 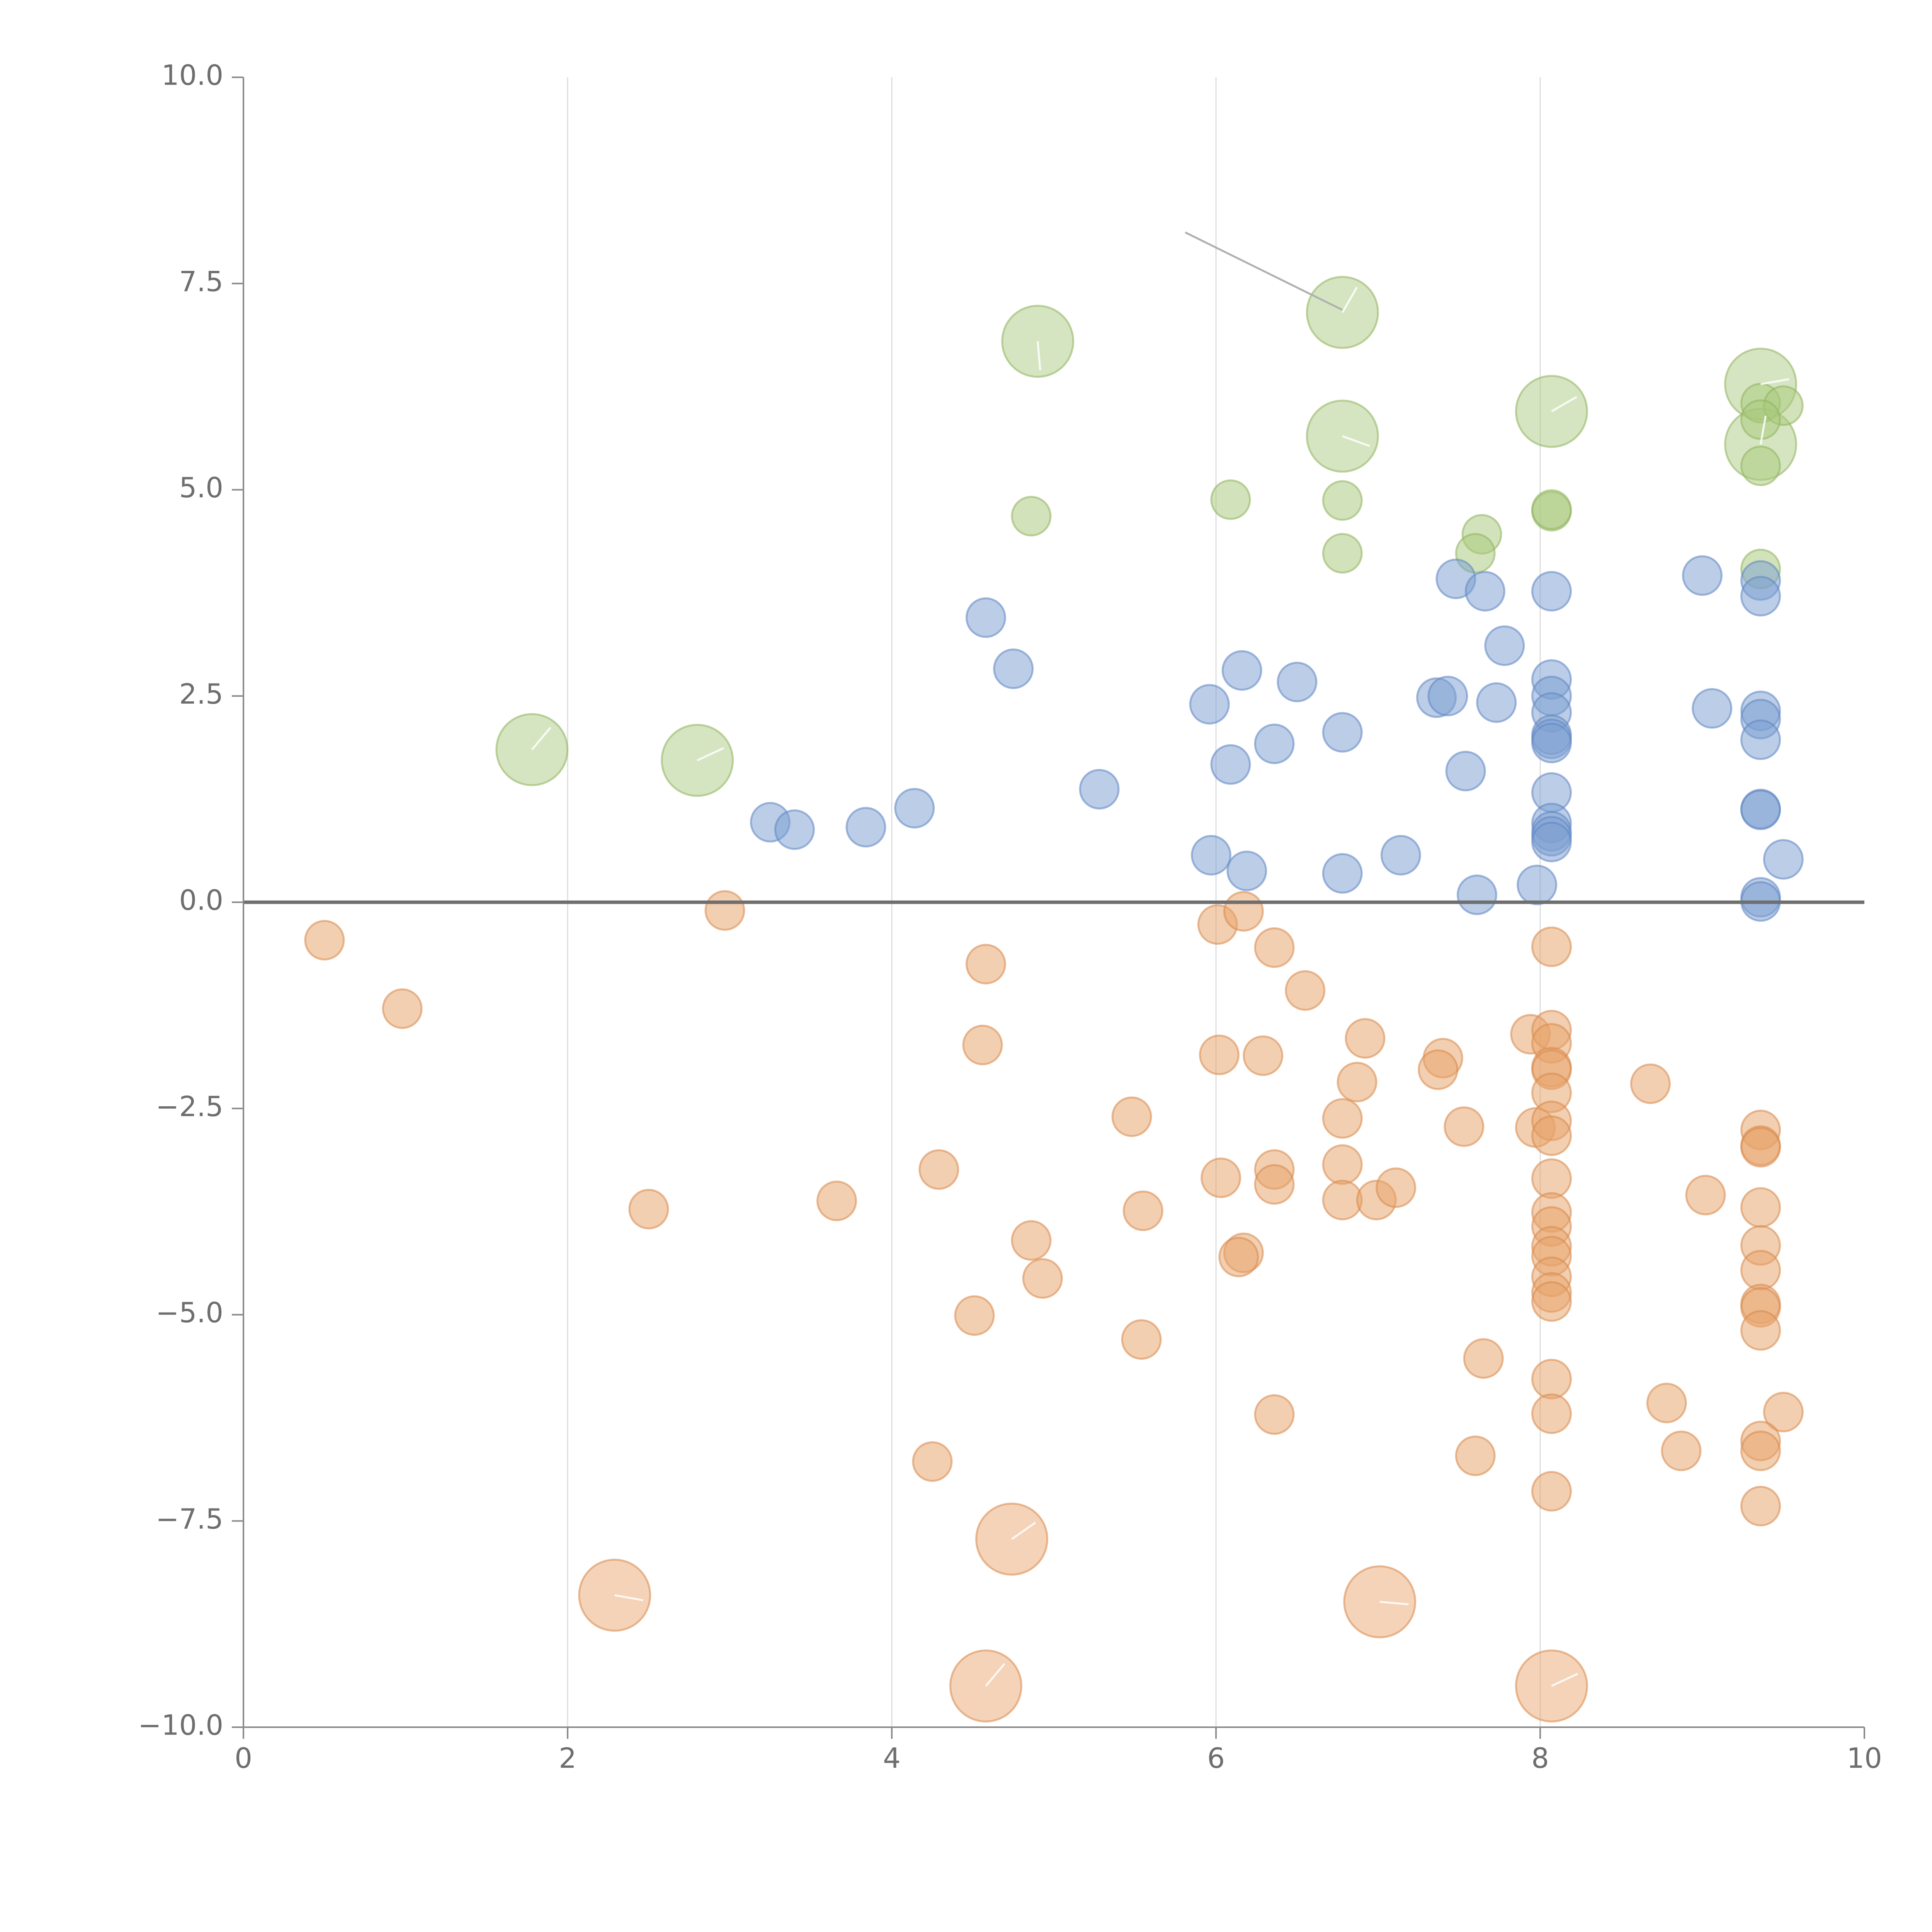 What do you see at coordinates (201, 694) in the screenshot?
I see `y-tick-label: 2.5` at bounding box center [201, 694].